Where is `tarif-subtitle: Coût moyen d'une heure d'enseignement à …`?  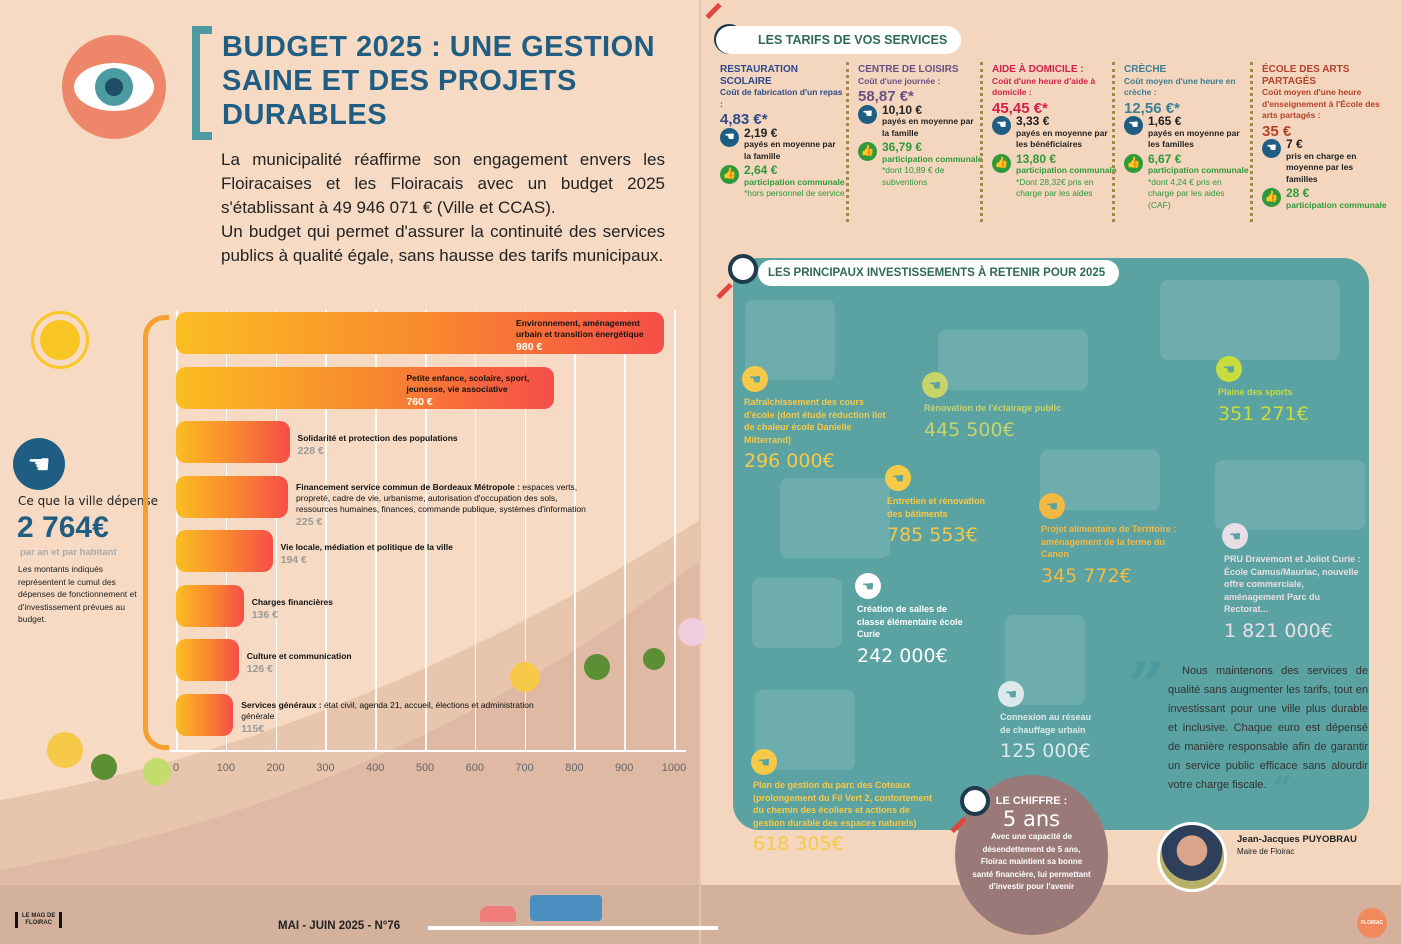 tarif-subtitle: Coût moyen d'une heure d'enseignement à … is located at coordinates (1321, 103).